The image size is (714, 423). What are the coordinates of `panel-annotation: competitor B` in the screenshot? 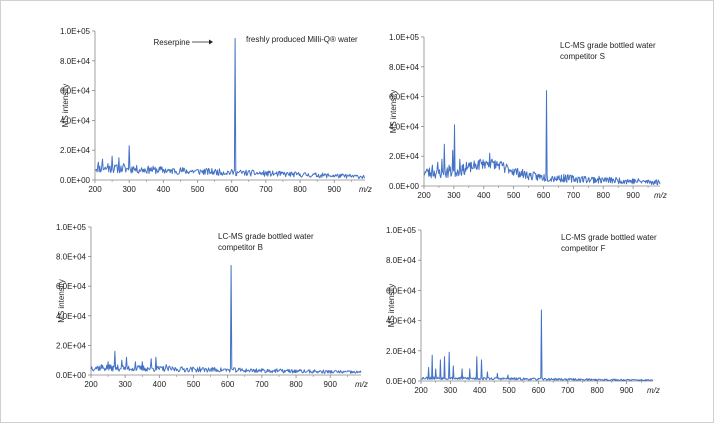 It's located at (240, 247).